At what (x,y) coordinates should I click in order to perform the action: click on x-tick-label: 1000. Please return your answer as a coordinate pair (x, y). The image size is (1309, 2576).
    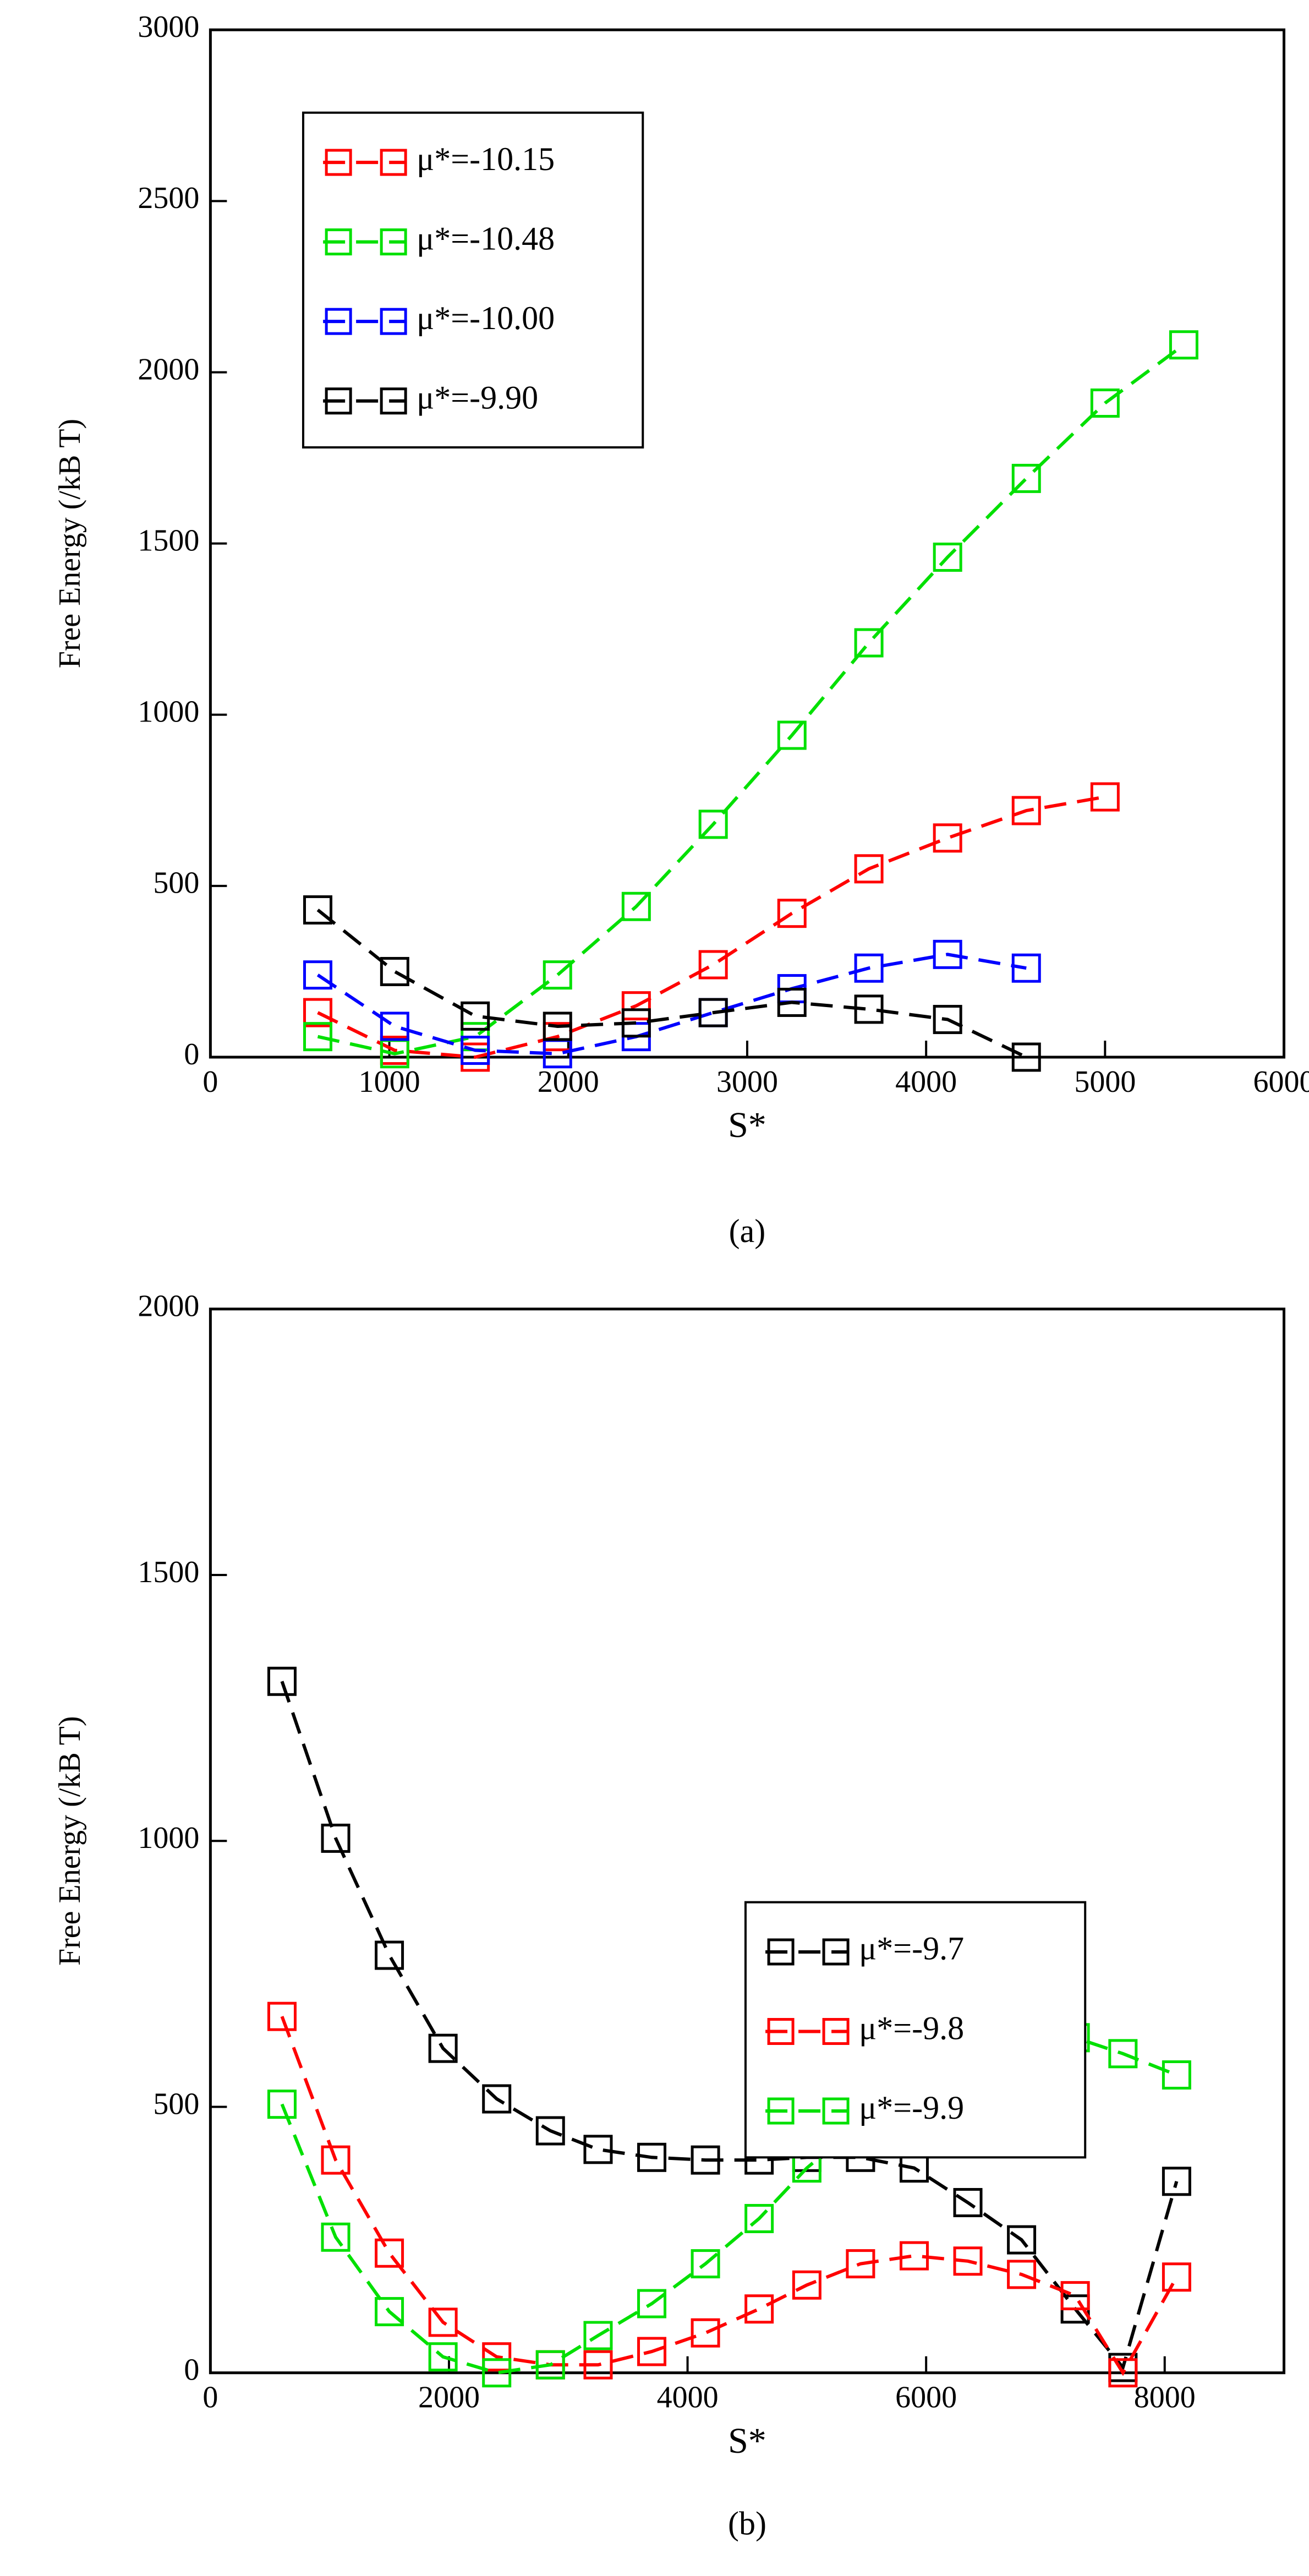
    Looking at the image, I should click on (390, 1082).